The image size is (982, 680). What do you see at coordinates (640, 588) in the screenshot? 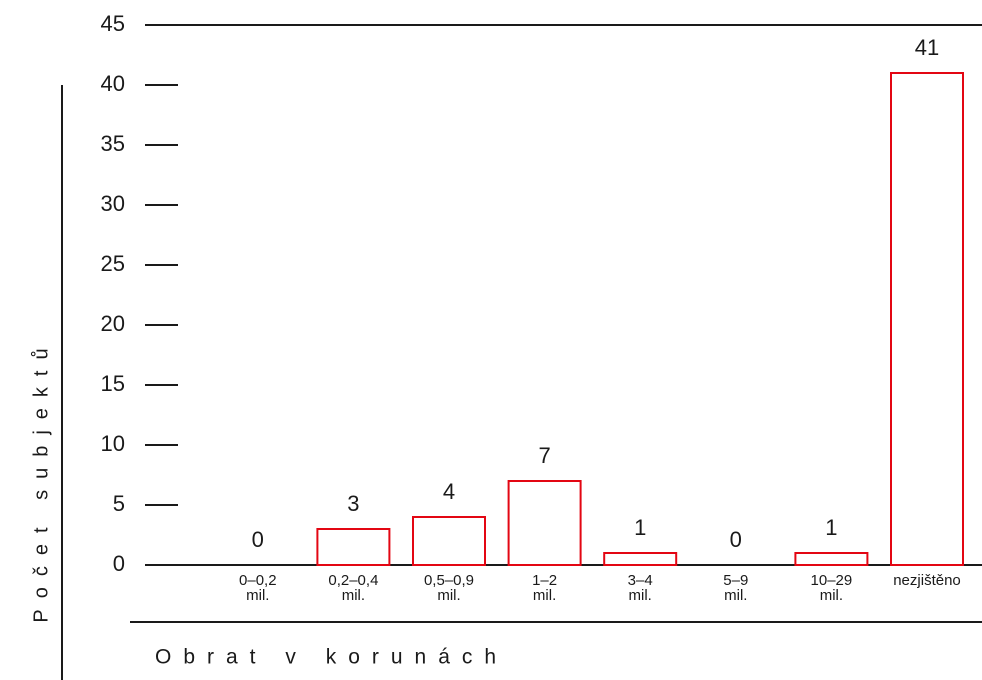
I see `x-tick-label: 3–4 mil.` at bounding box center [640, 588].